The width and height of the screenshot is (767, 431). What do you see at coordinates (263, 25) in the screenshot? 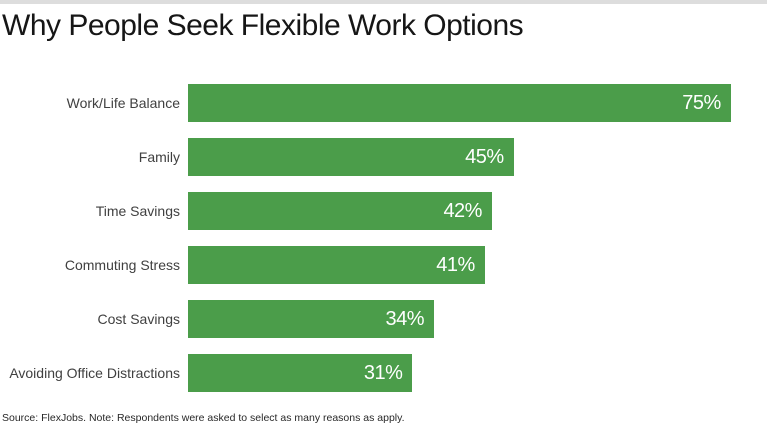
I see `chart-title: Why People Seek Flexible Work Options` at bounding box center [263, 25].